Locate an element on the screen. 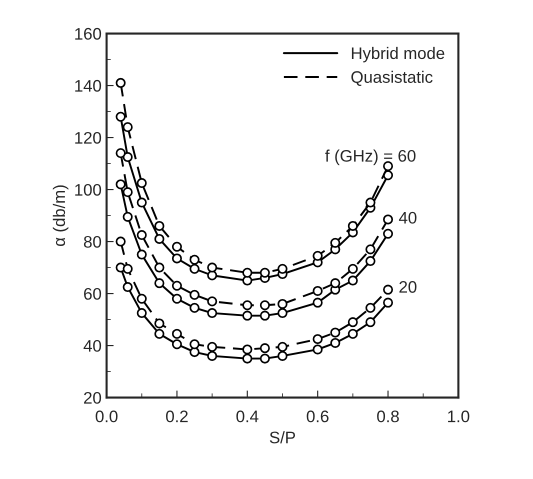  legend-label: Hybrid mode is located at coordinates (398, 54).